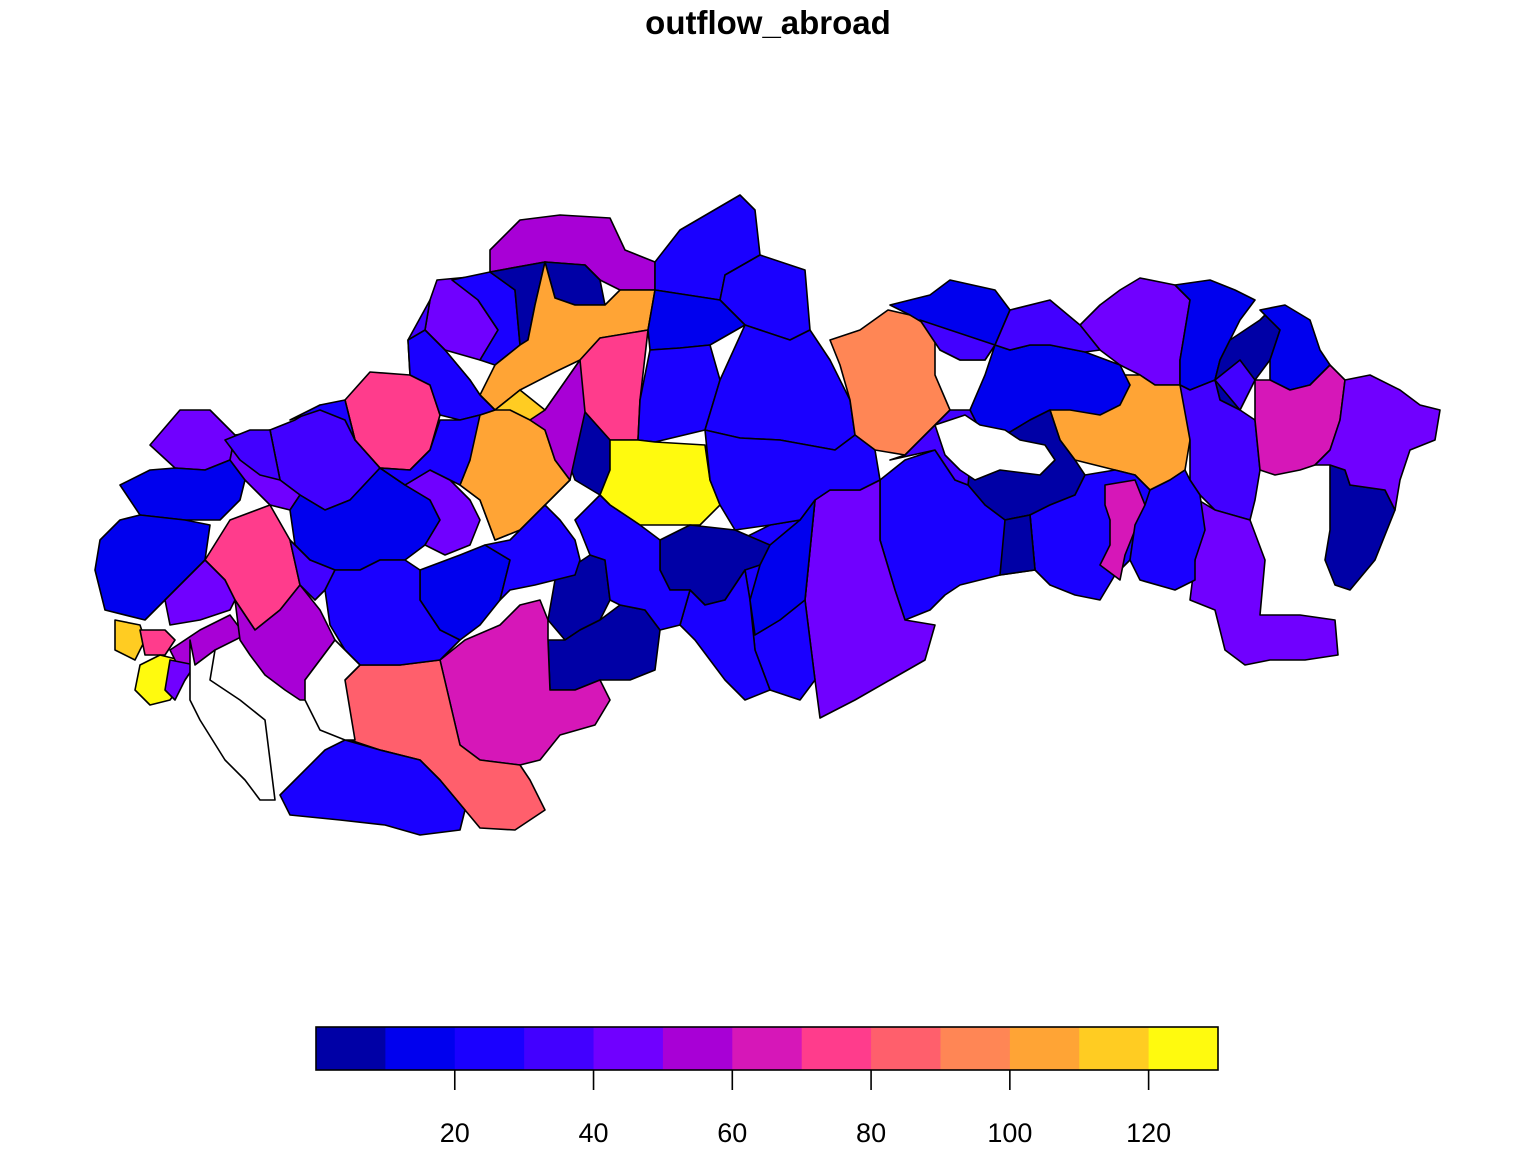 This screenshot has height=1152, width=1536. I want to click on region-poltar, so click(782, 567).